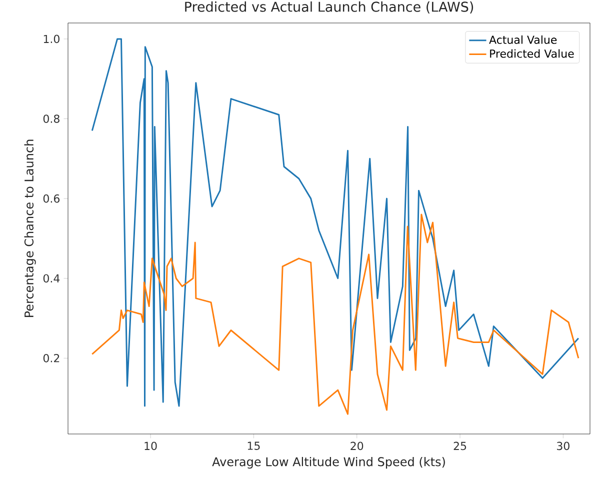  I want to click on x-tick-label: 10, so click(150, 446).